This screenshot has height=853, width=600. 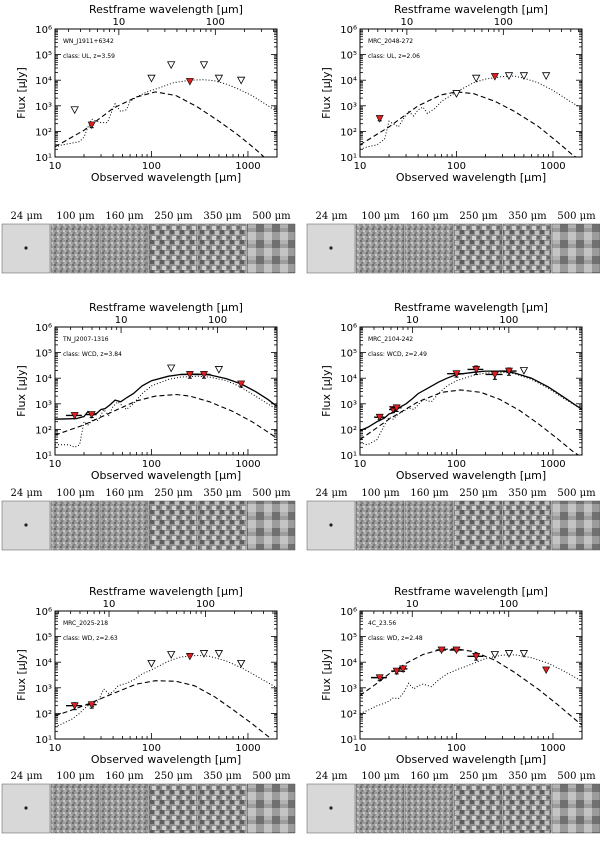 I want to click on x-tick-label: 1000, so click(x=552, y=748).